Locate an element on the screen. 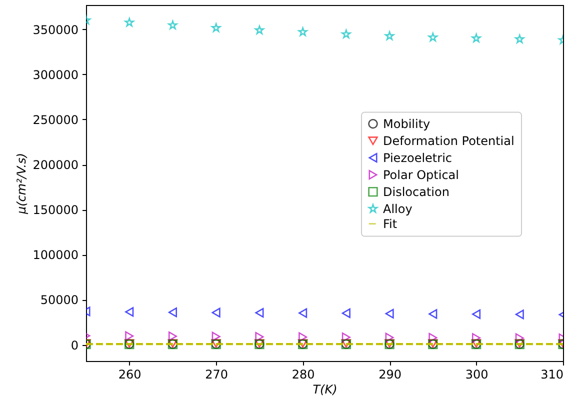  x-tick-label: 310 is located at coordinates (552, 375).